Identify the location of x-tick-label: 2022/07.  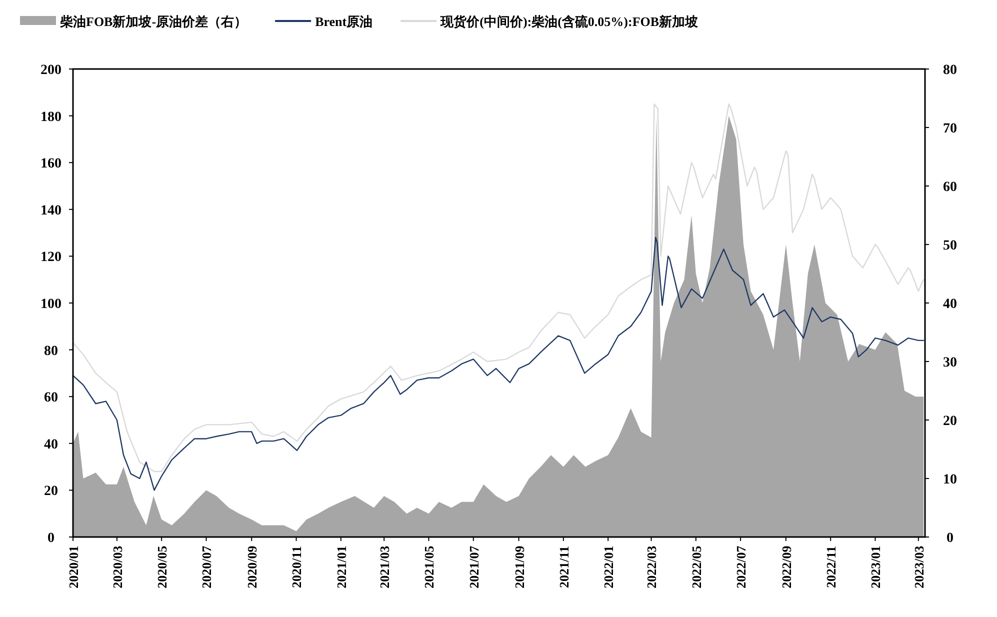
(741, 566).